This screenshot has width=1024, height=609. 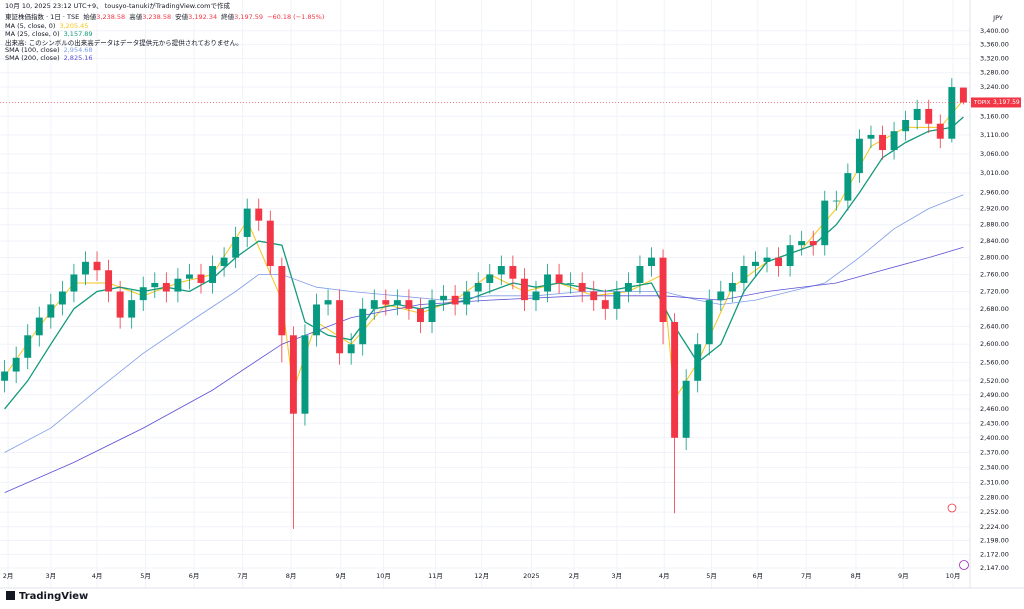 I want to click on x-tick-label: 4月, so click(x=664, y=576).